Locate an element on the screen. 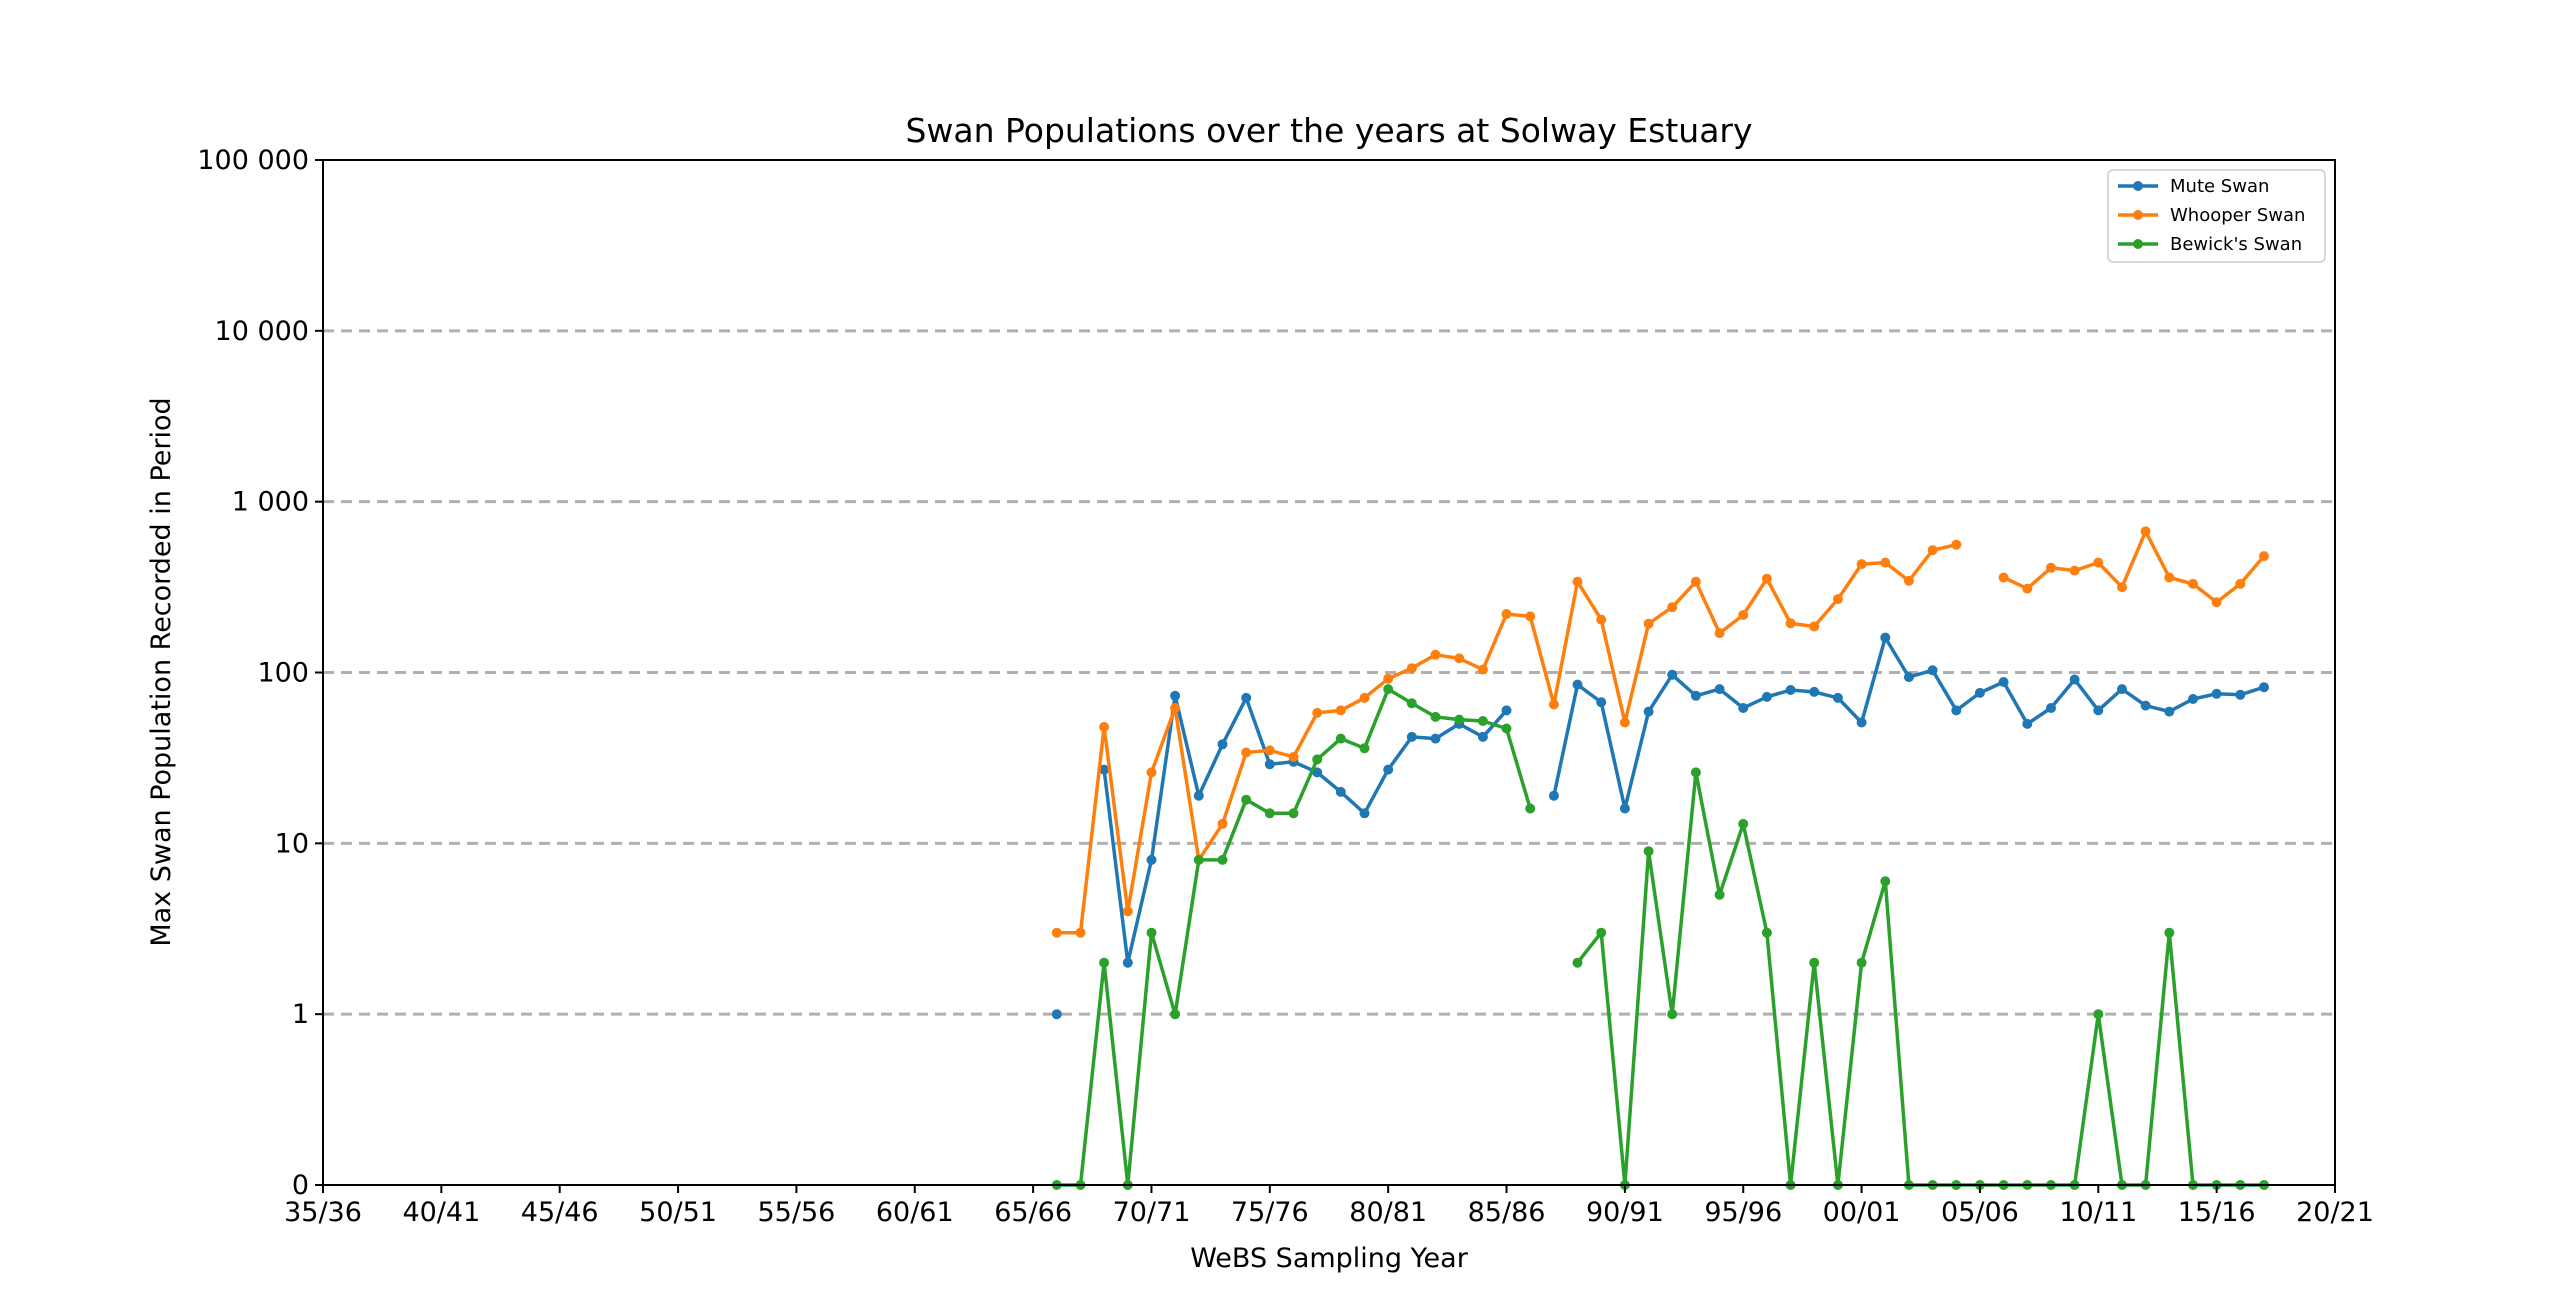 This screenshot has height=1314, width=2560. series-whooper-swan is located at coordinates (1660, 732).